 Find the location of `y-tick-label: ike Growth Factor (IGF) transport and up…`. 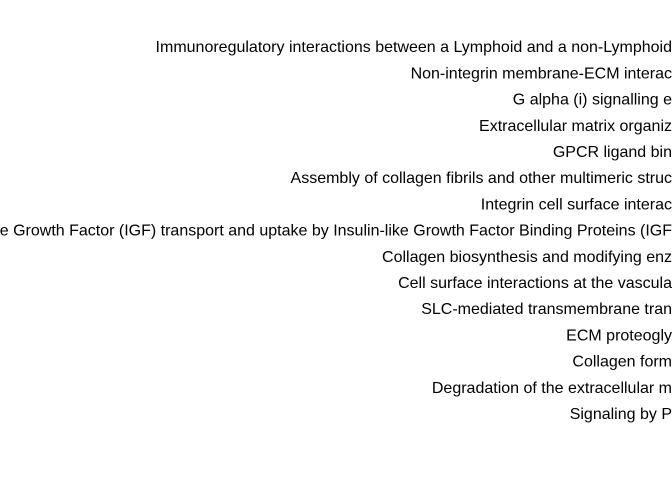

y-tick-label: ike Growth Factor (IGF) transport and up… is located at coordinates (336, 231).